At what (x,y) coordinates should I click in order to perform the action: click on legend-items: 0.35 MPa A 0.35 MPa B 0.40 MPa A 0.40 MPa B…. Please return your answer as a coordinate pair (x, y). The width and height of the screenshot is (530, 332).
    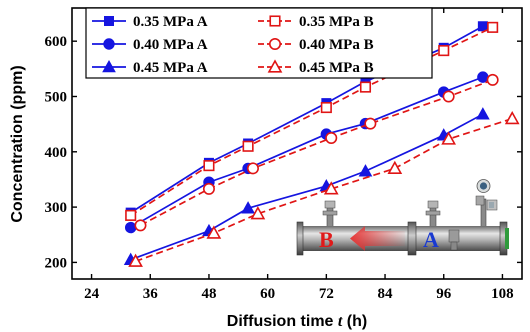
    Looking at the image, I should click on (233, 45).